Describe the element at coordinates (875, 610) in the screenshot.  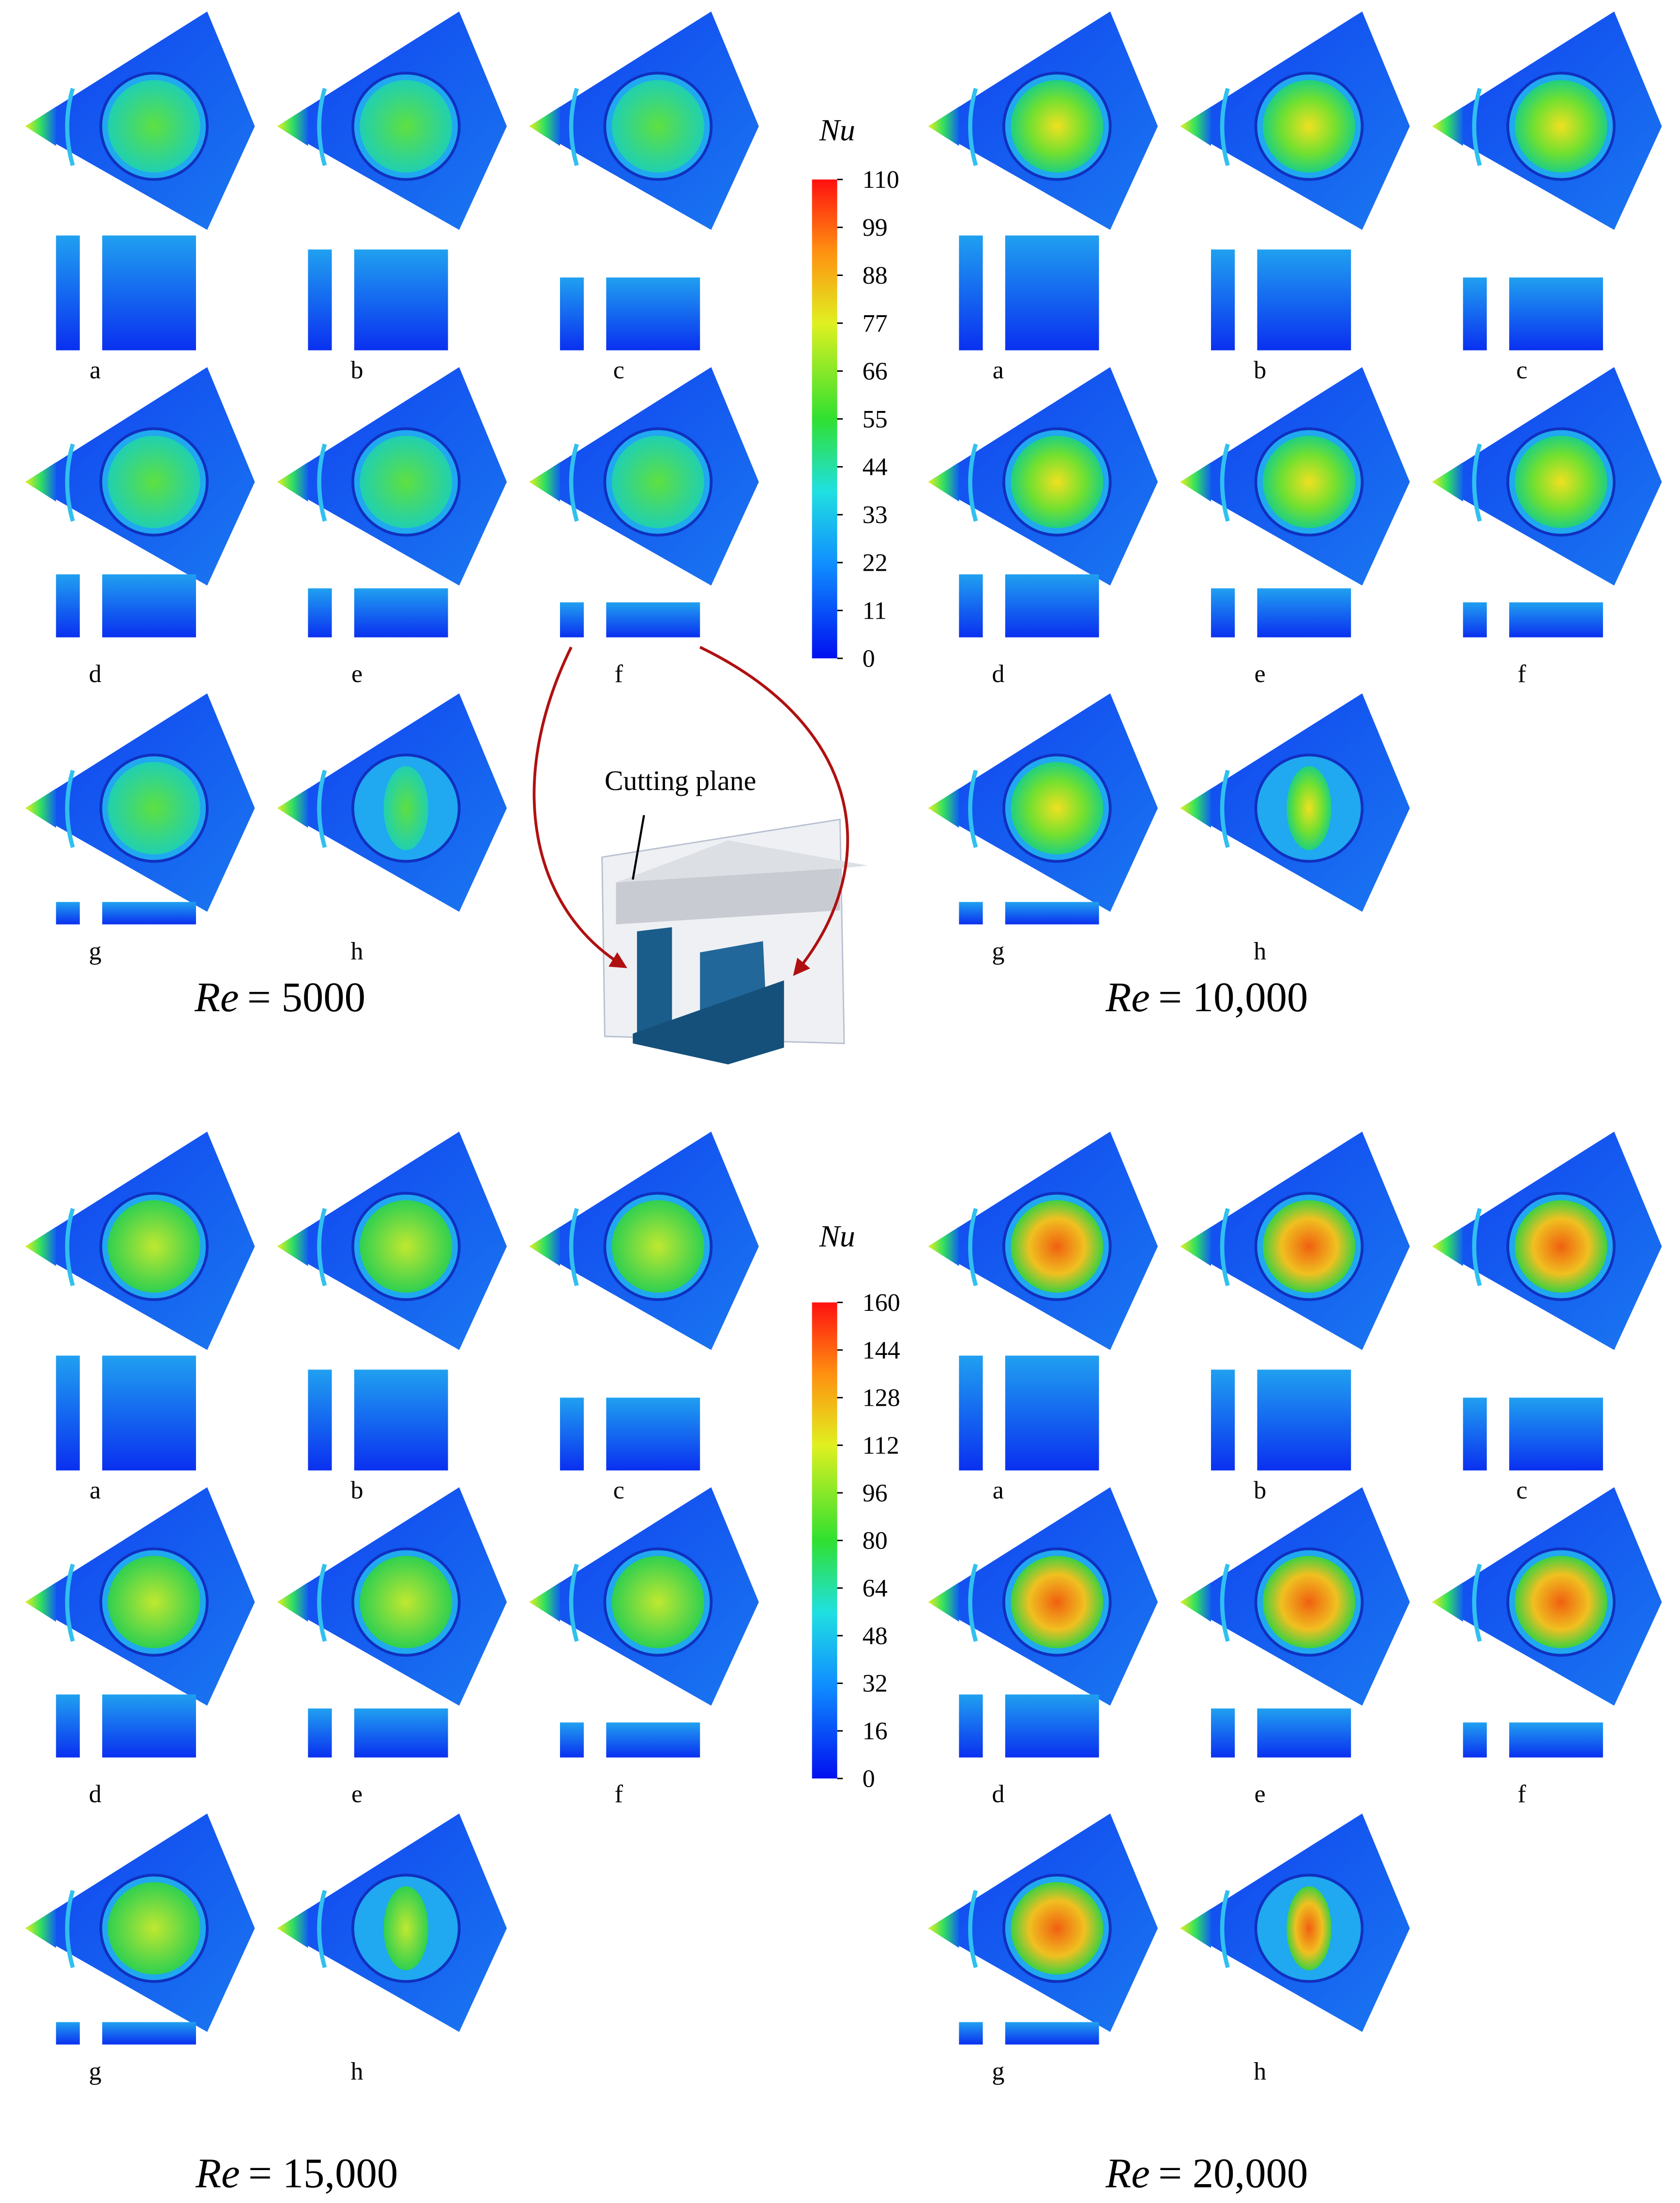
I see `colorbar-tick-label: 11` at that location.